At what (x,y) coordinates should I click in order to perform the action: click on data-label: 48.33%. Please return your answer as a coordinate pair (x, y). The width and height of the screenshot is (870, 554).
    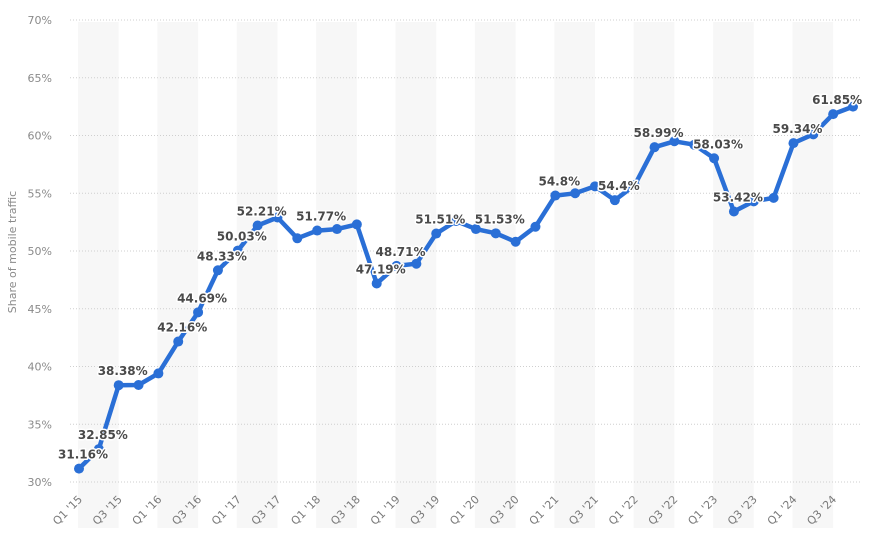
    Looking at the image, I should click on (222, 256).